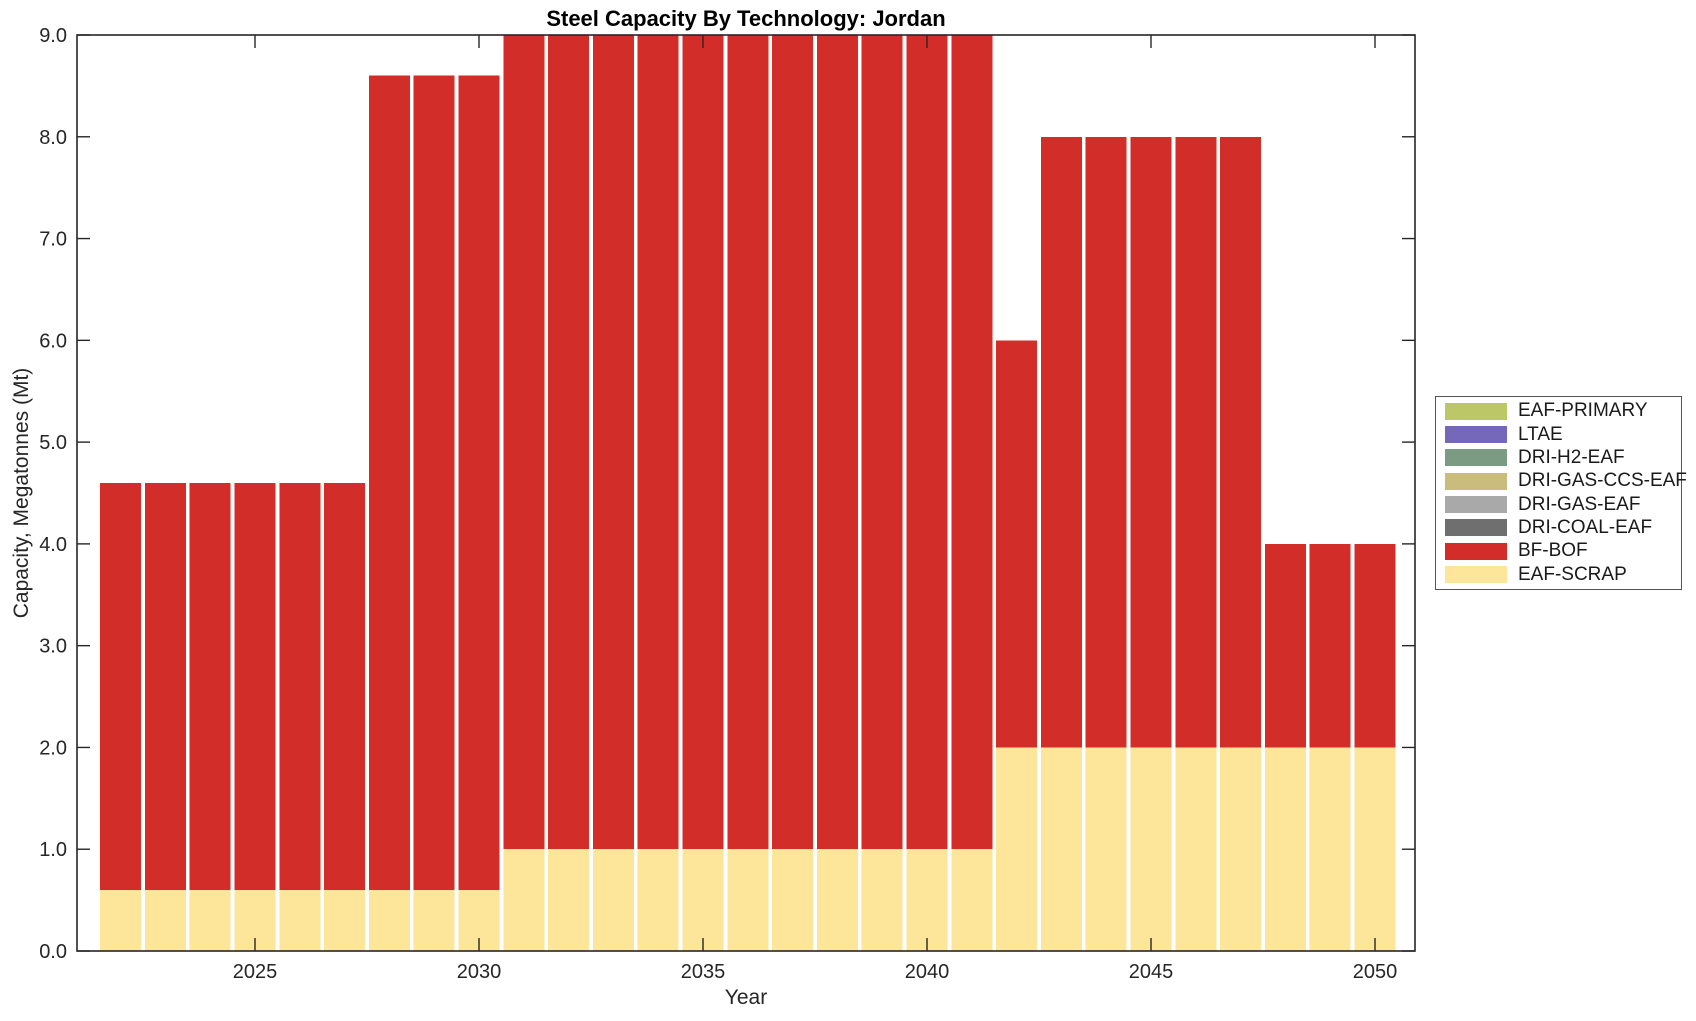 This screenshot has width=1696, height=1021. Describe the element at coordinates (1583, 411) in the screenshot. I see `legend-label: EAF-PRIMARY` at that location.